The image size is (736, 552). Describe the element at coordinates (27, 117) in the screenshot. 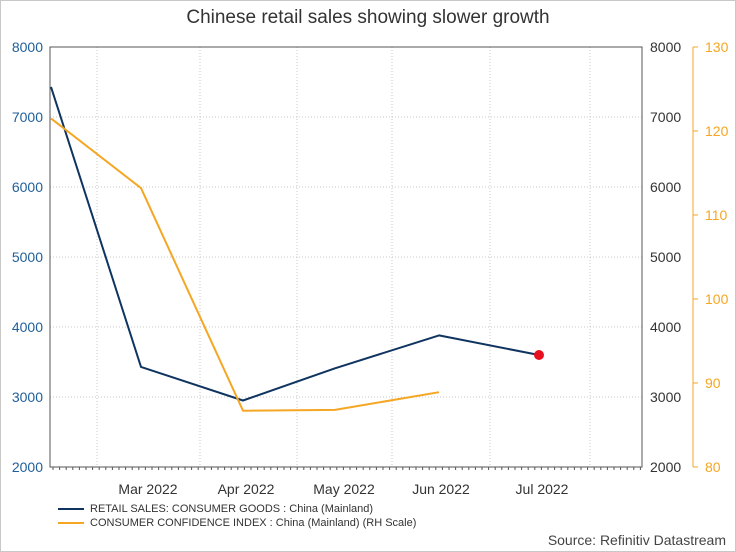

I see `y-left-tick-label: 7000` at that location.